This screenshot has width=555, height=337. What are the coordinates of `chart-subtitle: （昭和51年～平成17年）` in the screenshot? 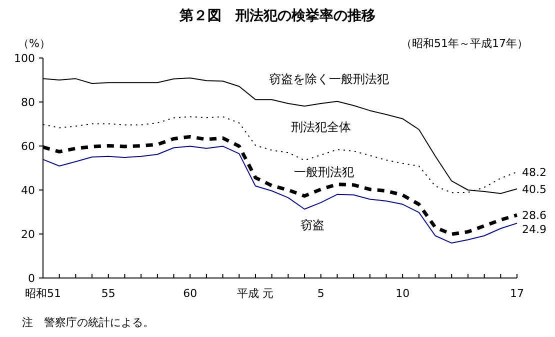 It's located at (464, 43).